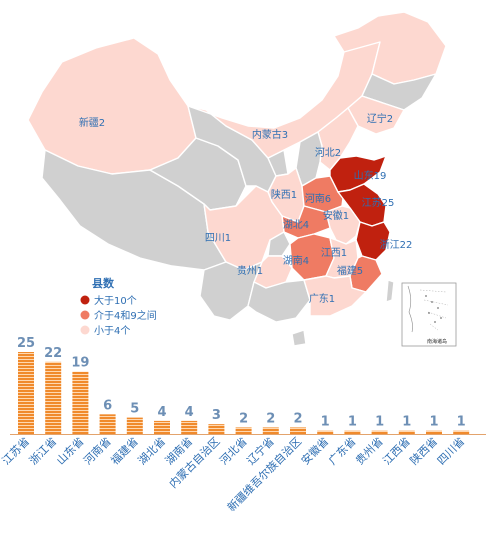 Image resolution: width=496 pixels, height=538 pixels. What do you see at coordinates (26, 343) in the screenshot?
I see `bar-value-label: 25` at bounding box center [26, 343].